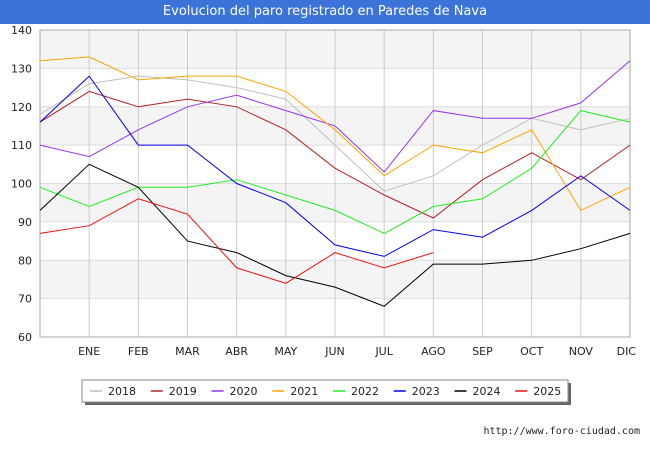  What do you see at coordinates (21, 145) in the screenshot?
I see `y-tick-label: 110` at bounding box center [21, 145].